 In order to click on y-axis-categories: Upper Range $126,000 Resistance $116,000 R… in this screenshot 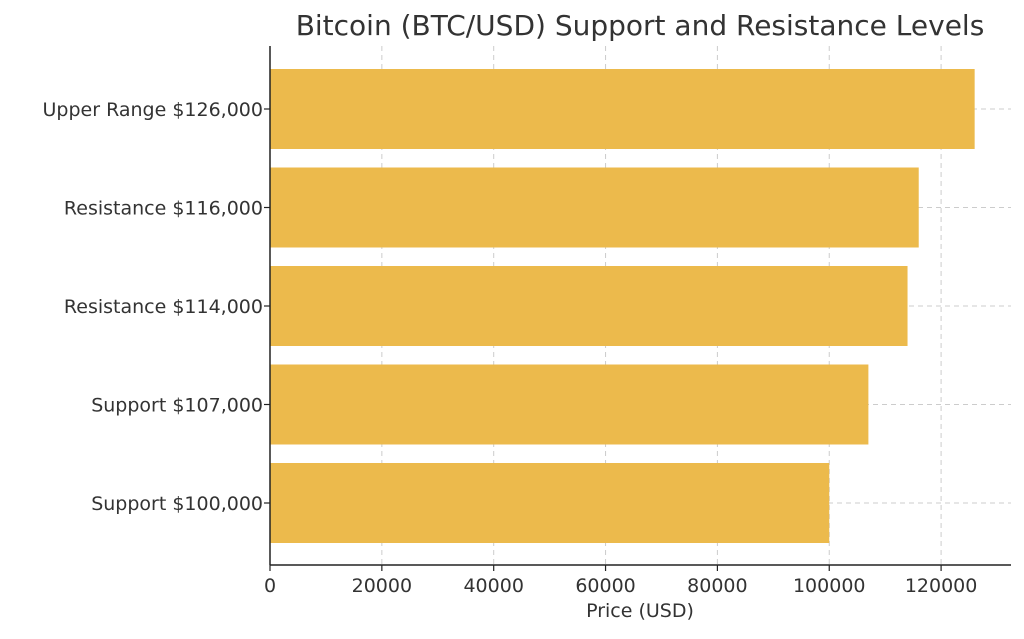, I will do `click(156, 307)`.